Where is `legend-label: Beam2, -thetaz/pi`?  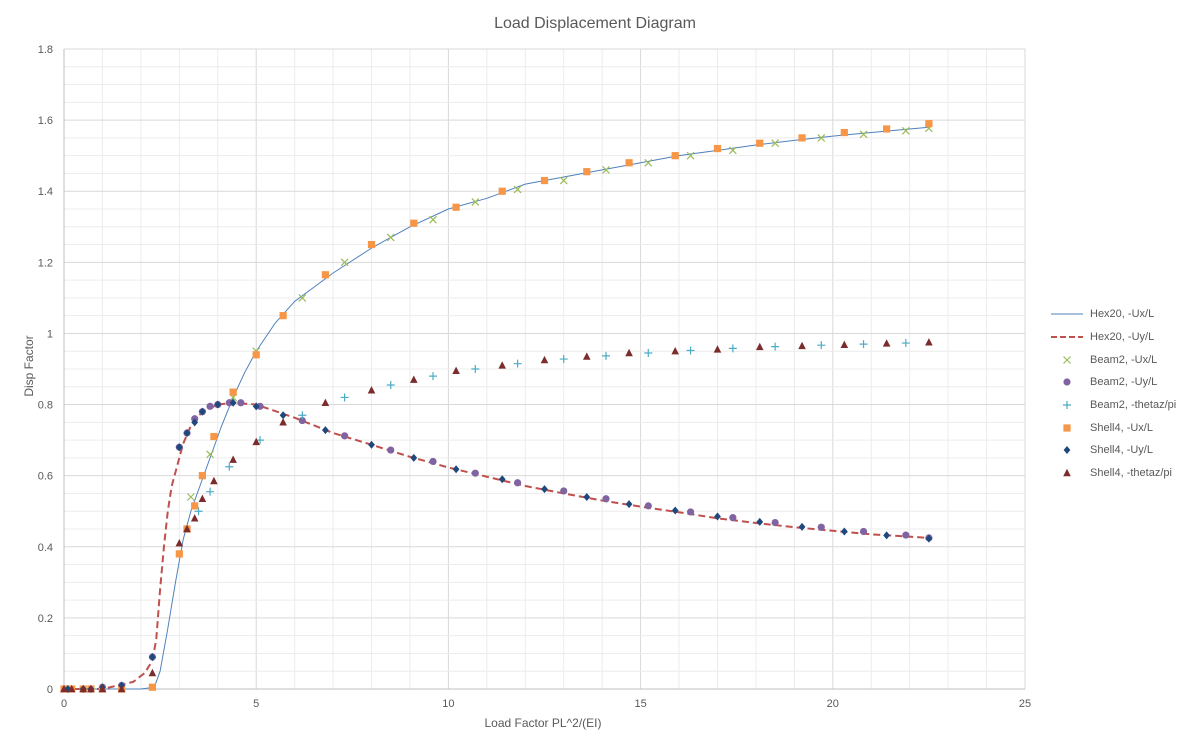 legend-label: Beam2, -thetaz/pi is located at coordinates (1133, 405).